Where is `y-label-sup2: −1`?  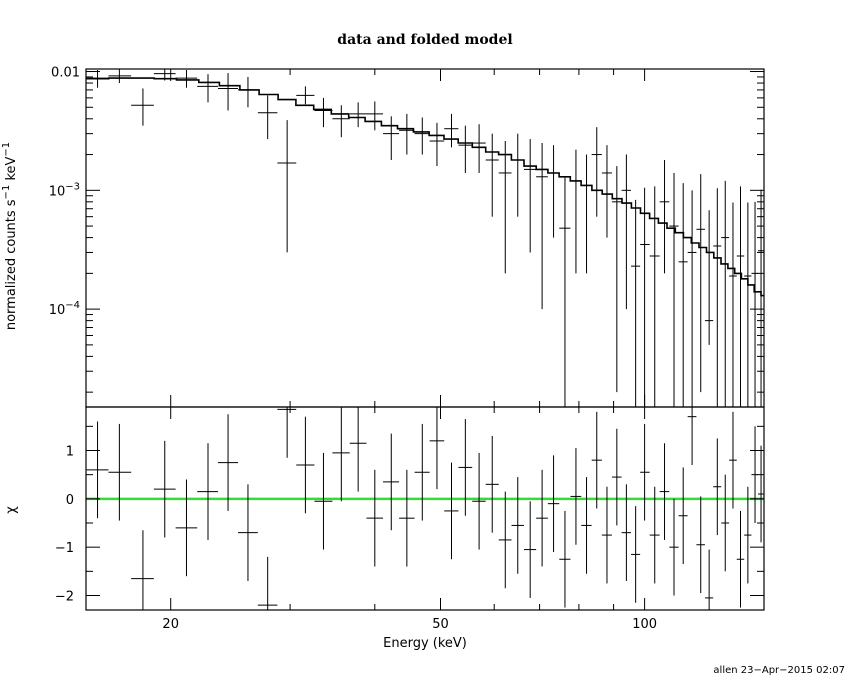 y-label-sup2: −1 is located at coordinates (6, 149).